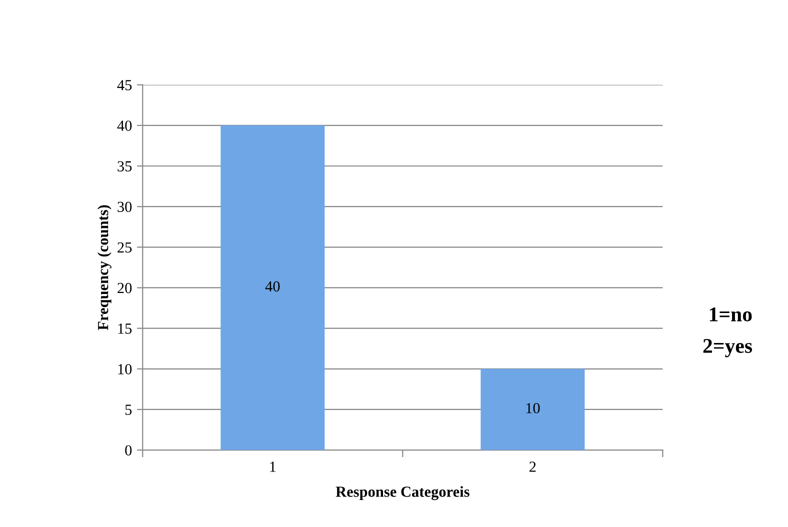 The width and height of the screenshot is (788, 527). I want to click on data-label: 10, so click(533, 408).